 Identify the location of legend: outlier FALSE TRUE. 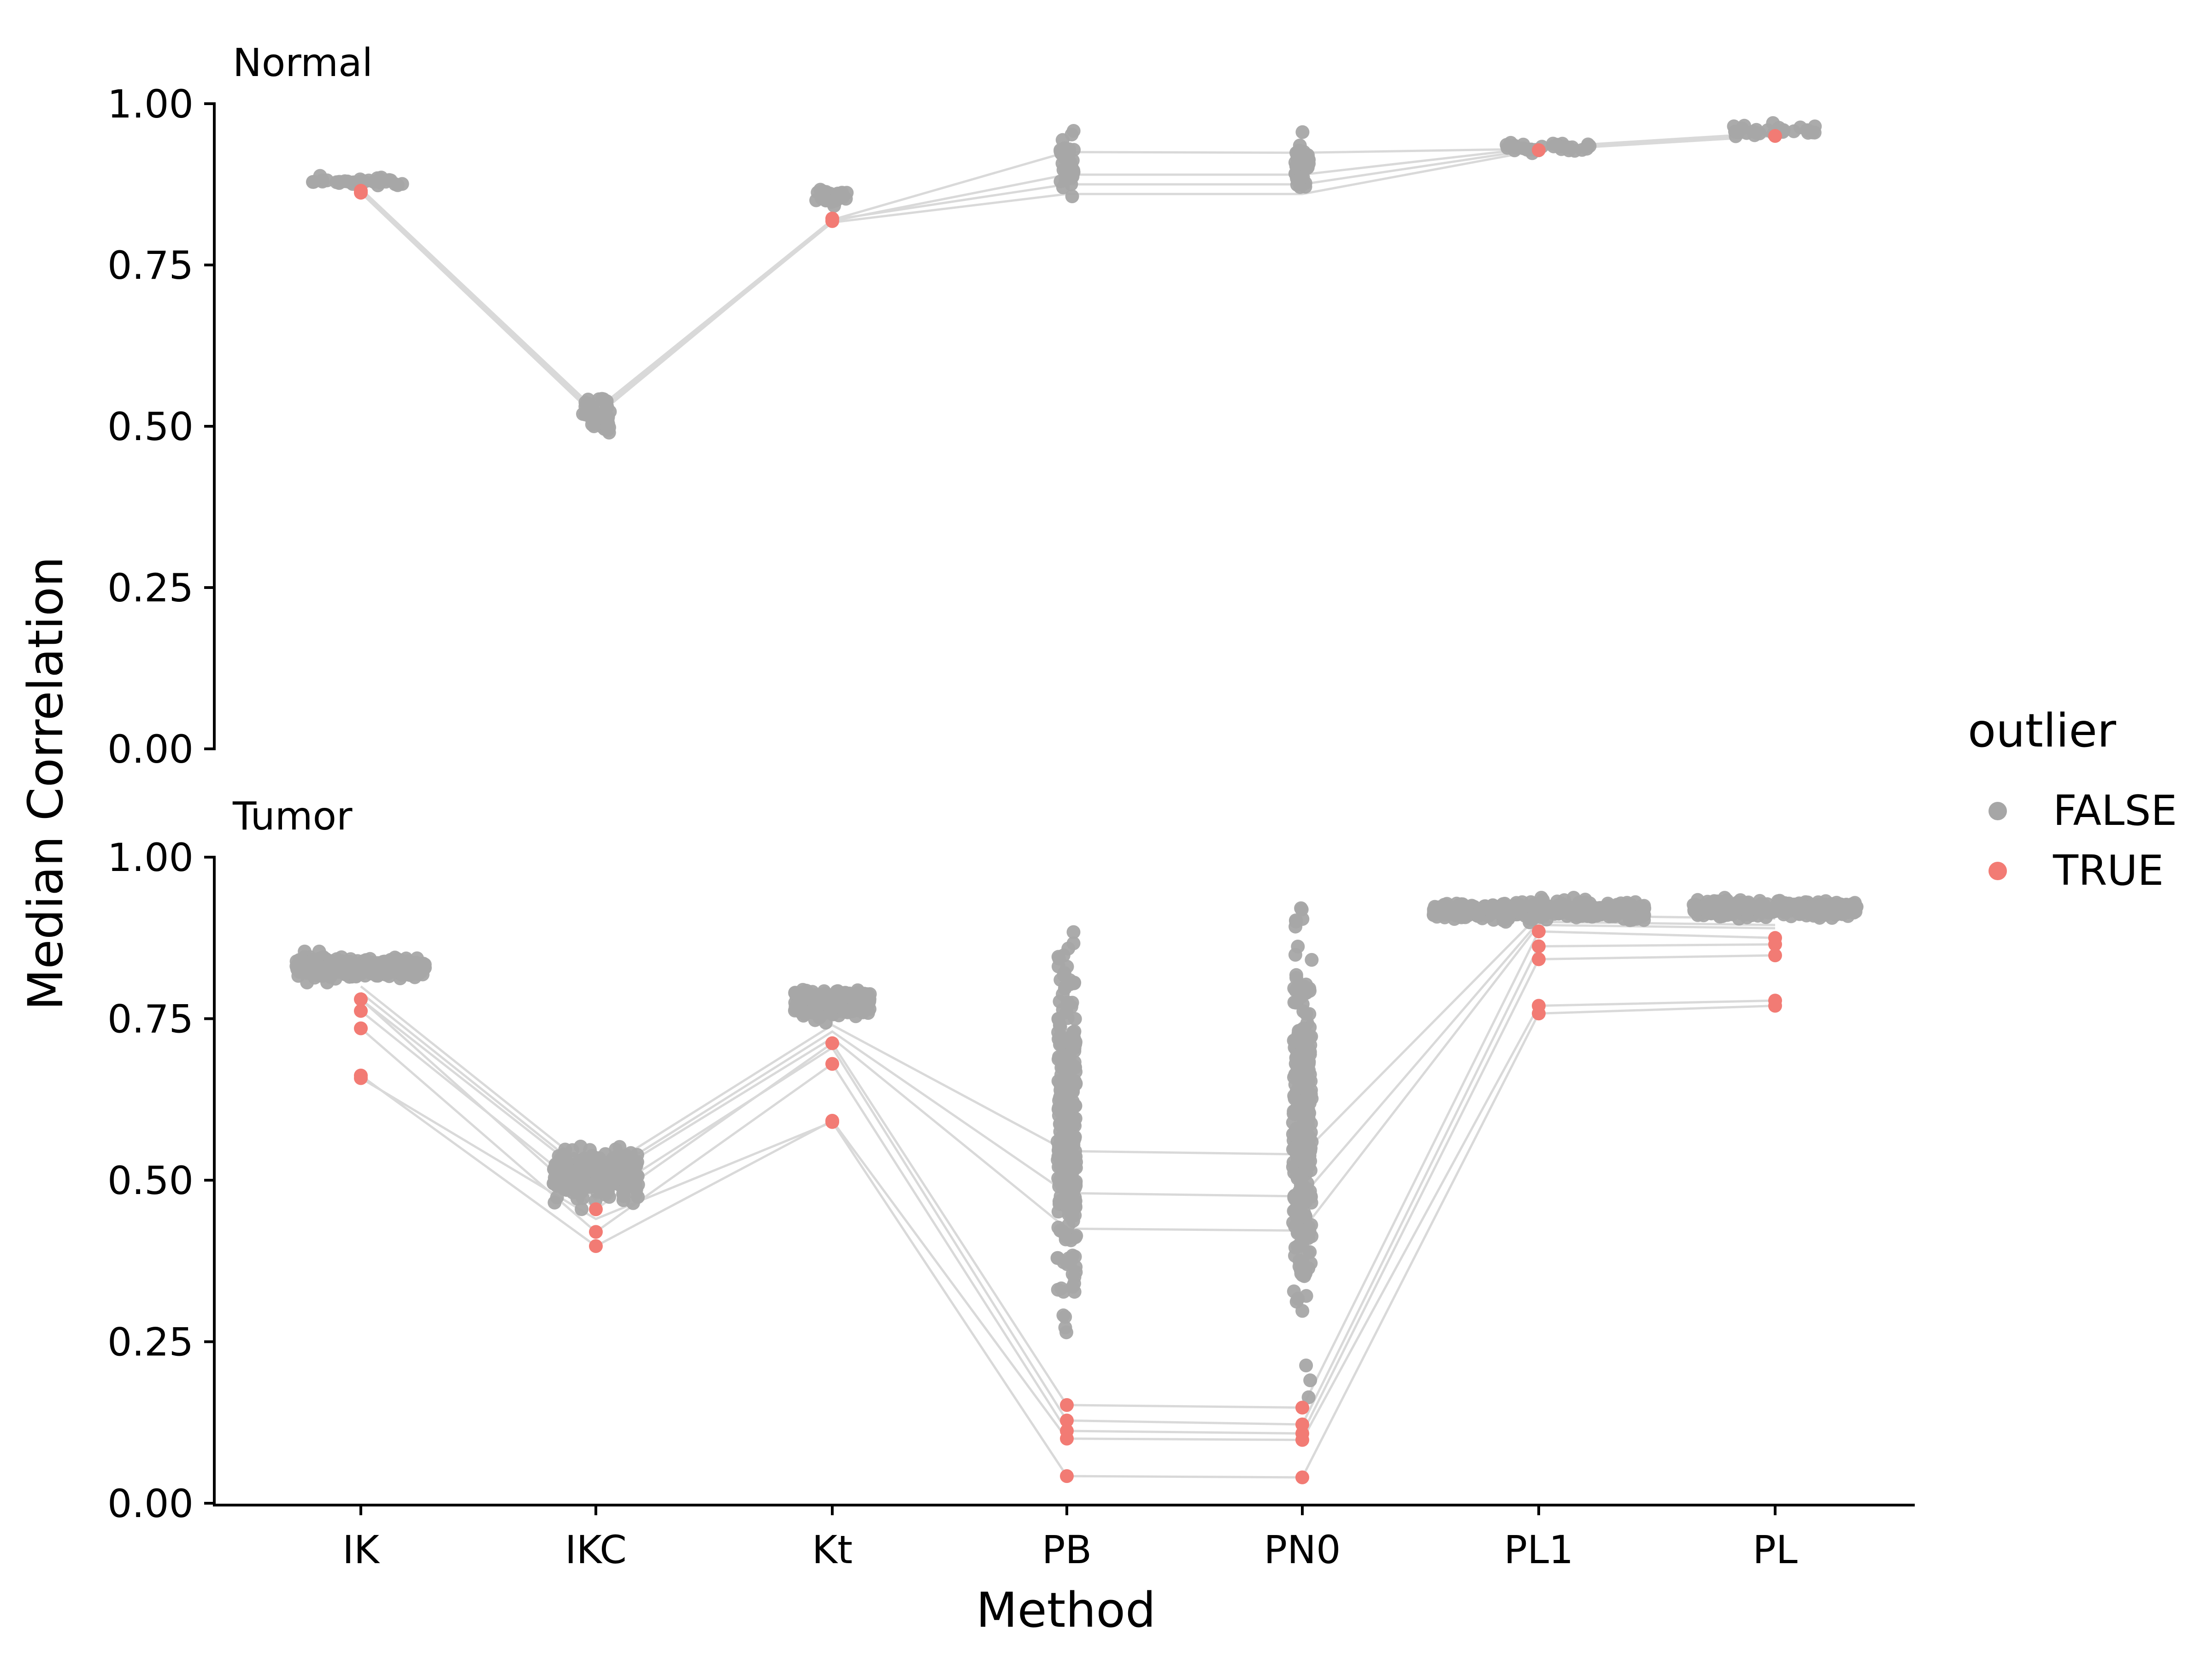
(2072, 799).